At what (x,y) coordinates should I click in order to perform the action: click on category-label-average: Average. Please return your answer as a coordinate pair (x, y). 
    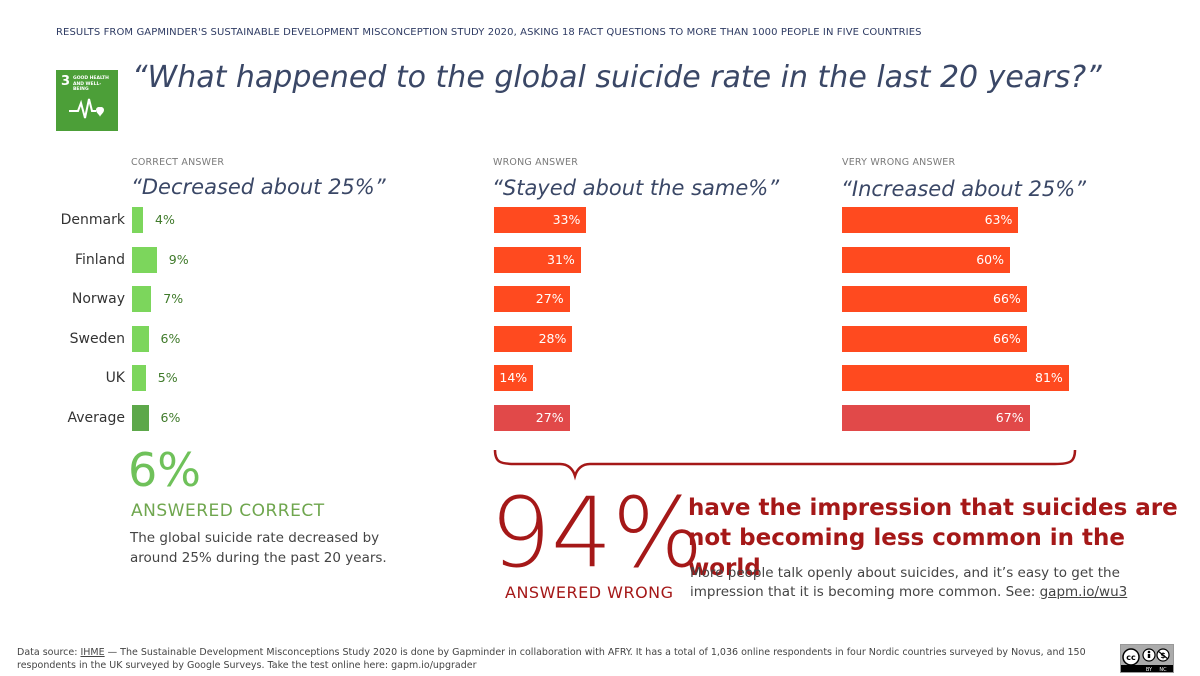
    Looking at the image, I should click on (96, 417).